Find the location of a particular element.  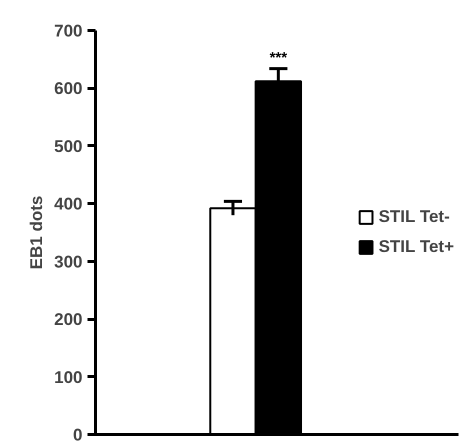

y-axis-title: EB1 dots is located at coordinates (36, 233).